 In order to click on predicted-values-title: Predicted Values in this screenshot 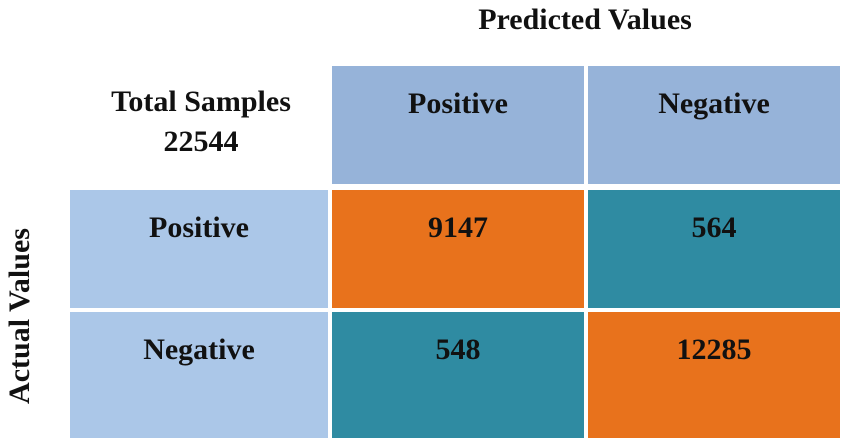, I will do `click(585, 19)`.